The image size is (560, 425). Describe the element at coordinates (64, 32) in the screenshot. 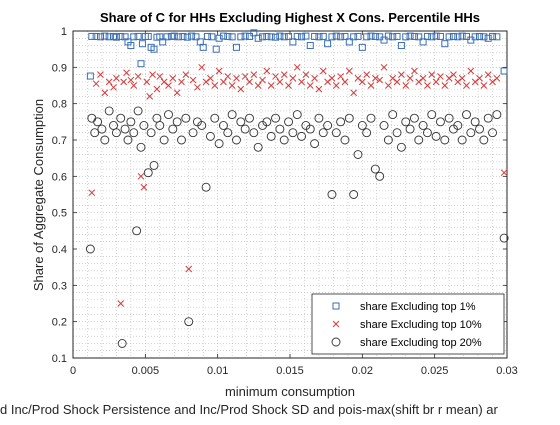

I see `y-tick-label: 1` at that location.